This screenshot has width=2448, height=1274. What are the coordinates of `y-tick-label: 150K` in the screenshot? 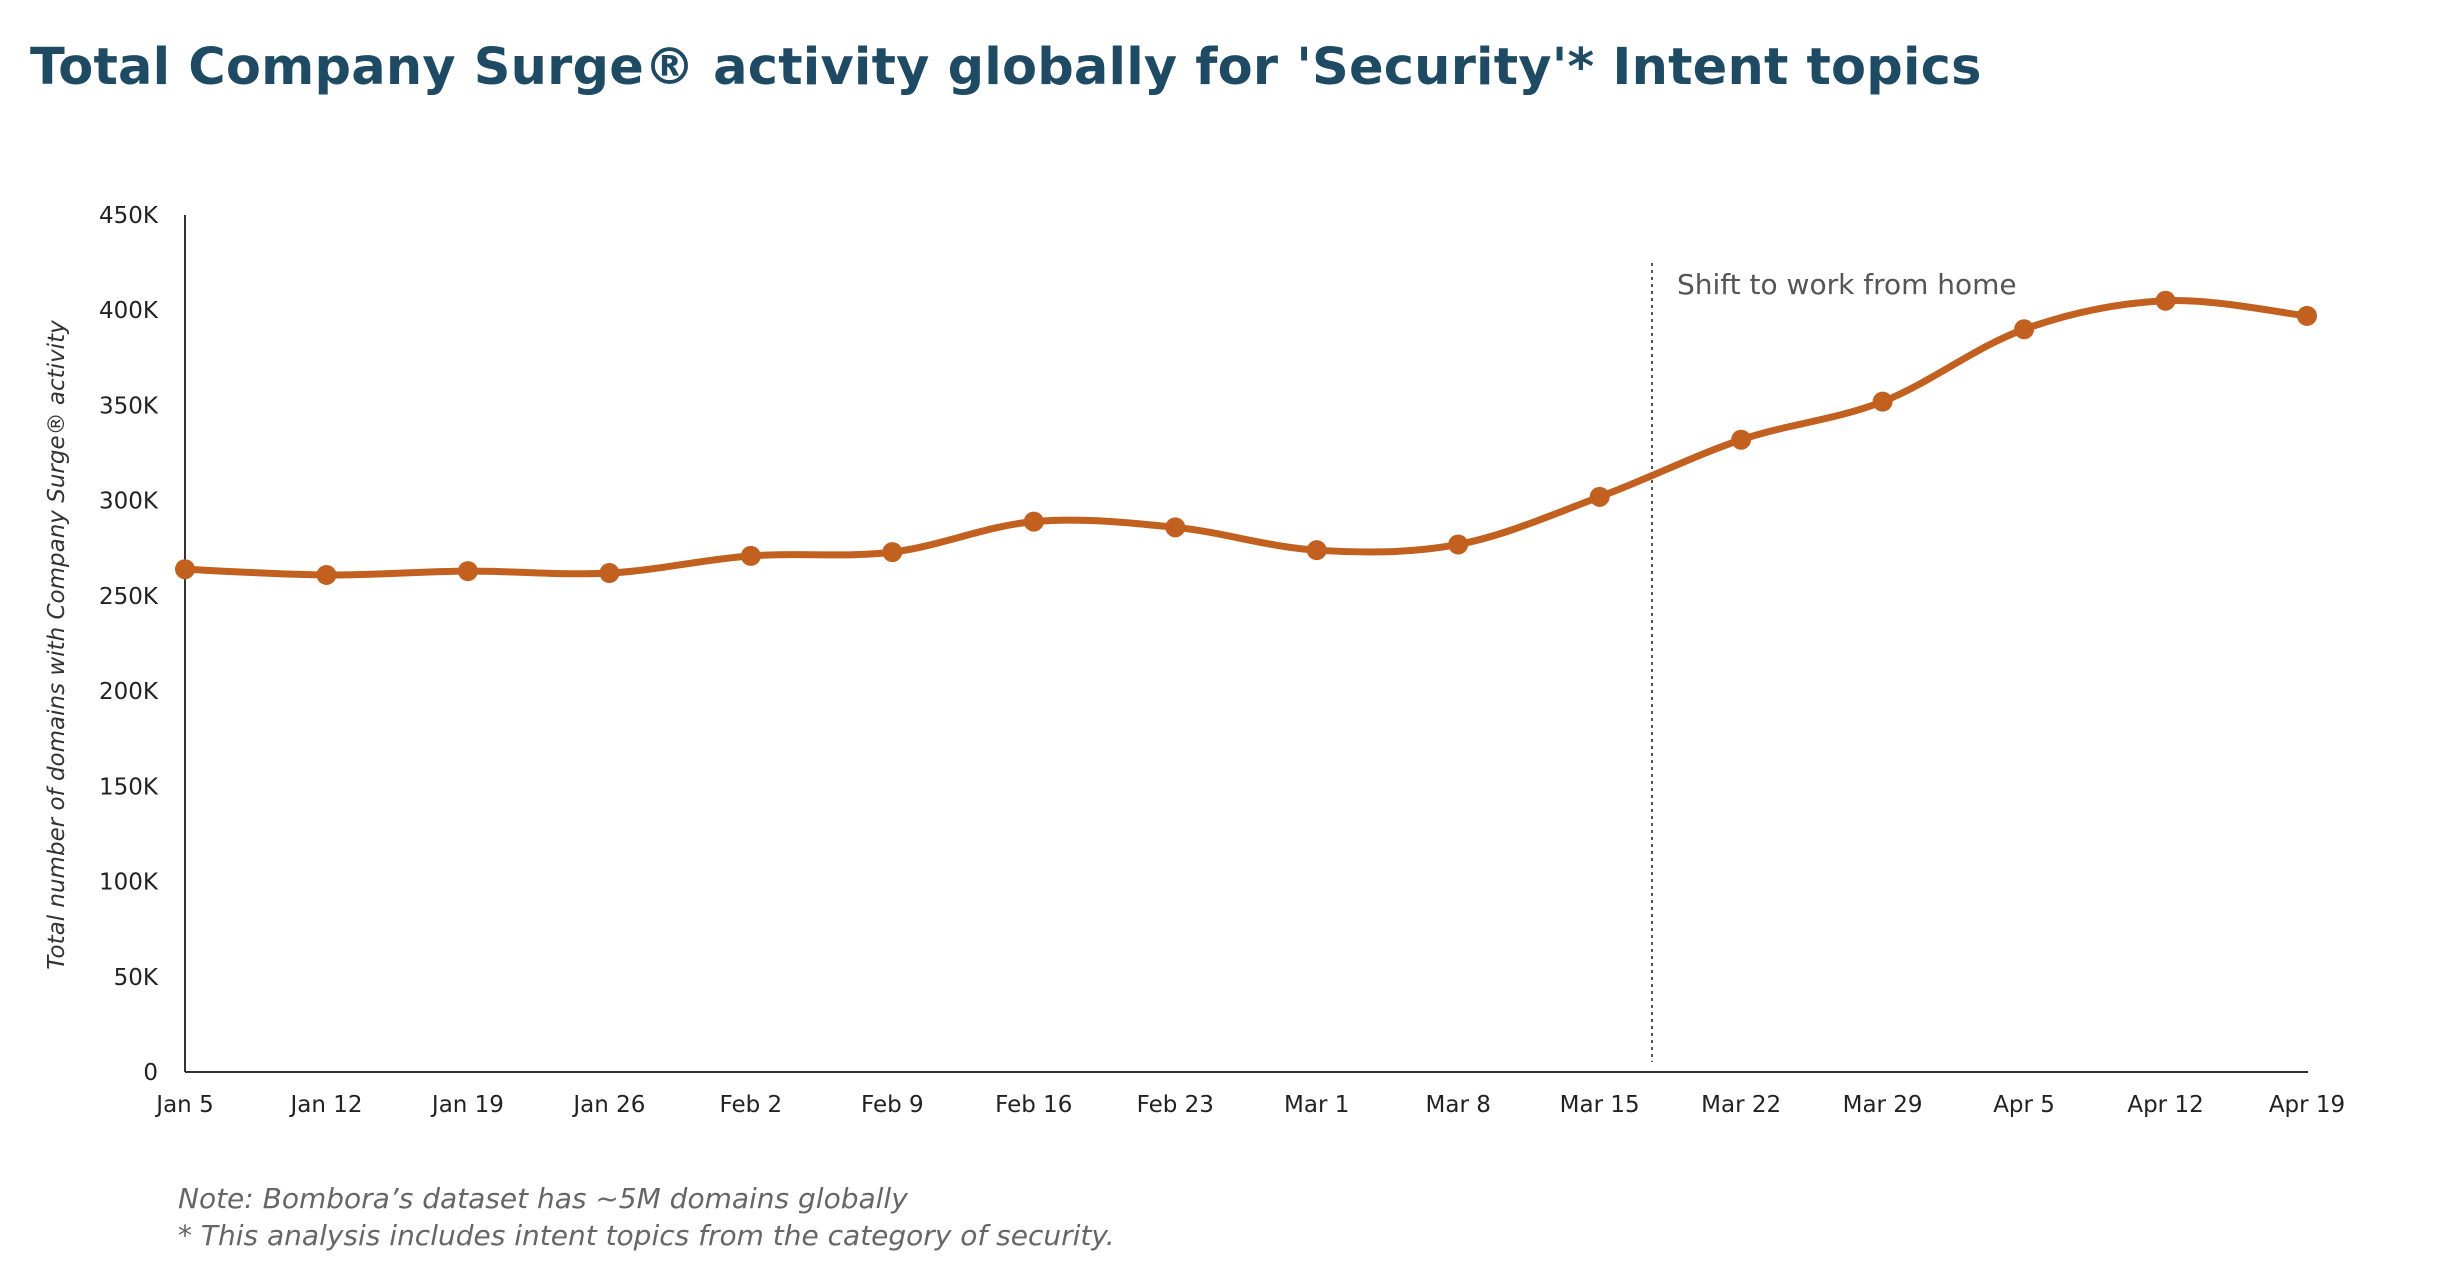 It's located at (129, 787).